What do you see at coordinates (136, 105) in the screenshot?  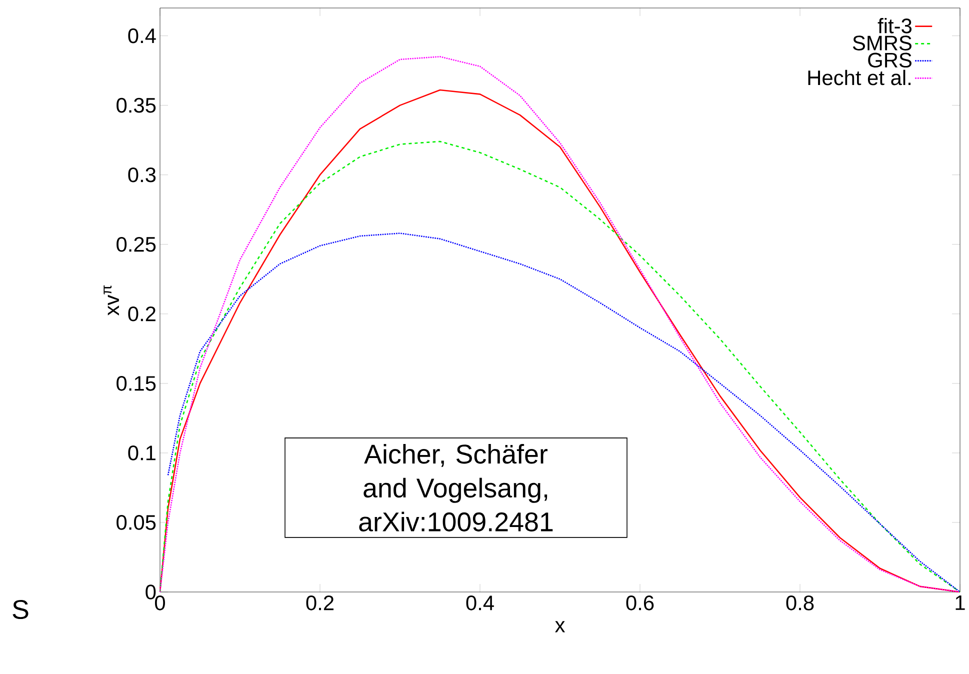 I see `y-tick-label: 0.35` at bounding box center [136, 105].